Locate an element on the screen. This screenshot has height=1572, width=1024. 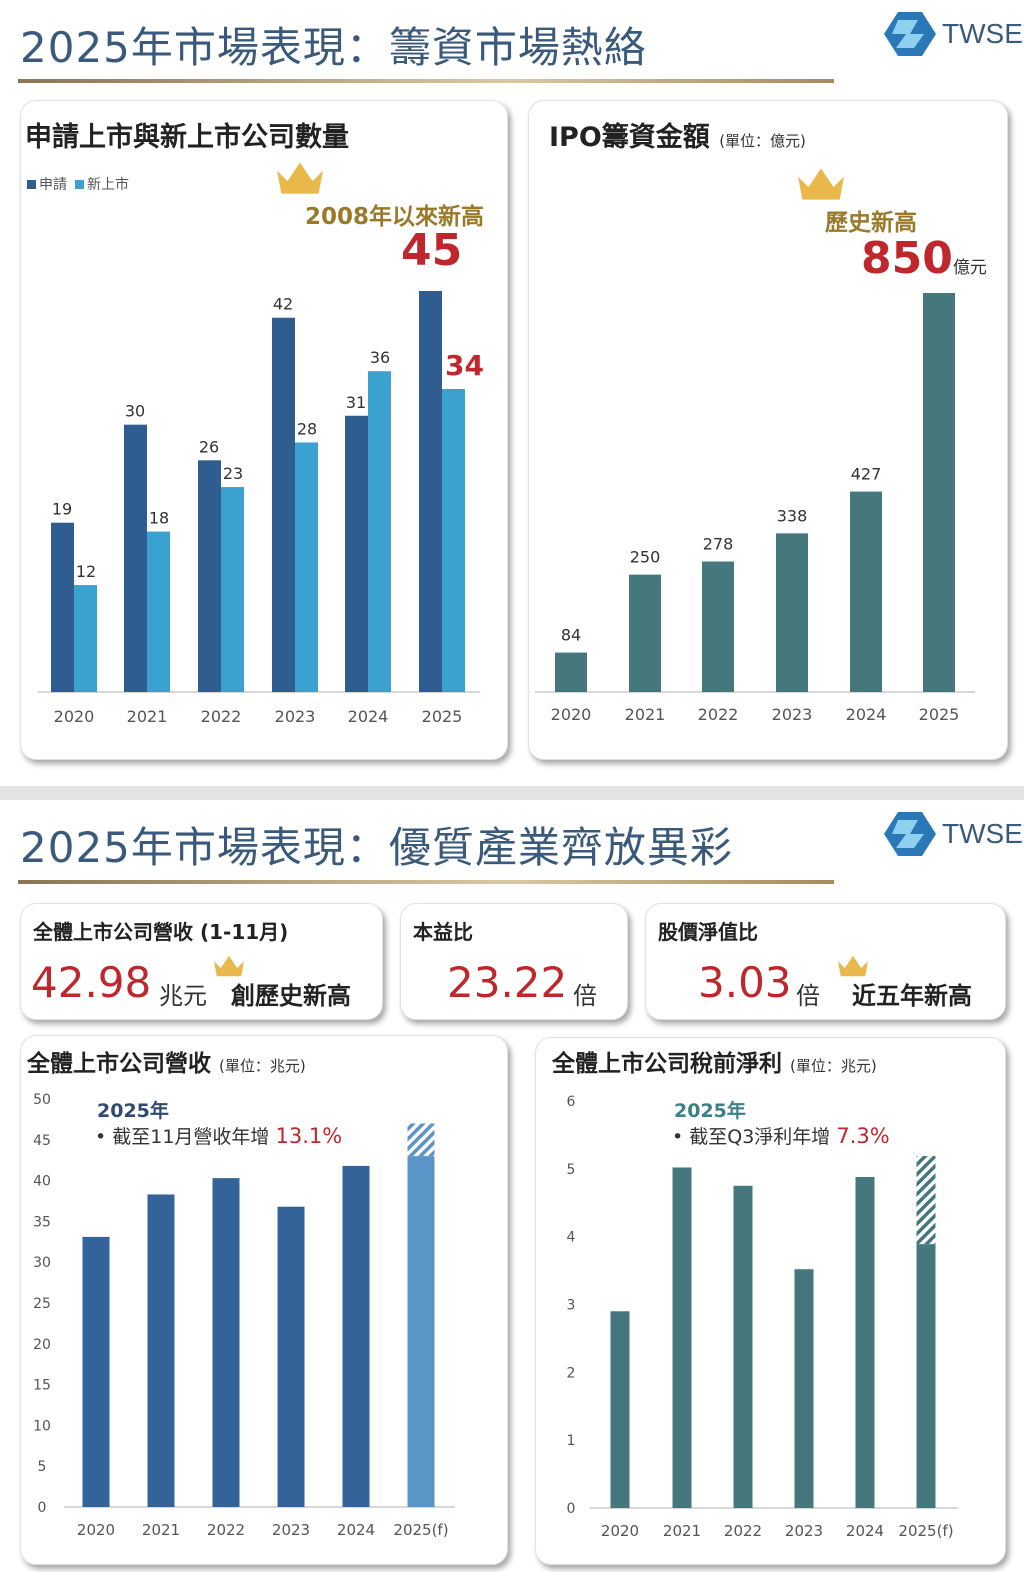
legend-apply: 申請 is located at coordinates (47, 184).